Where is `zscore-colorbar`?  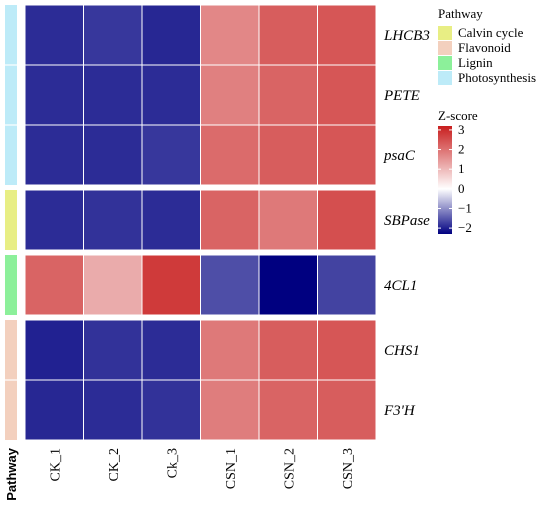
zscore-colorbar is located at coordinates (445, 180).